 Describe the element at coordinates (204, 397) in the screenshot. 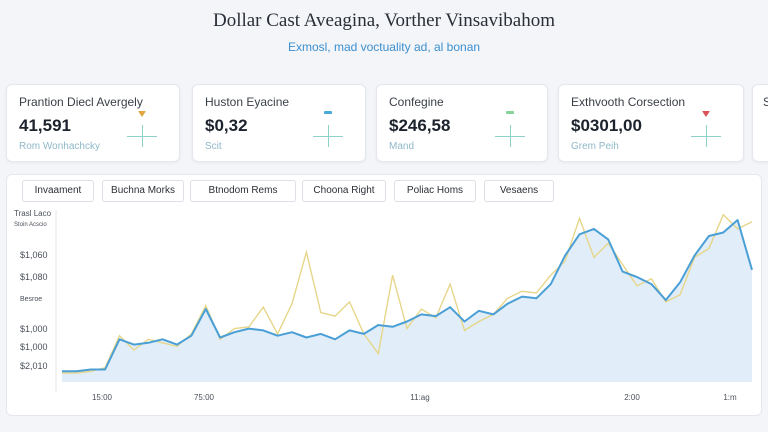

I see `x-tick-label: 75:00` at that location.